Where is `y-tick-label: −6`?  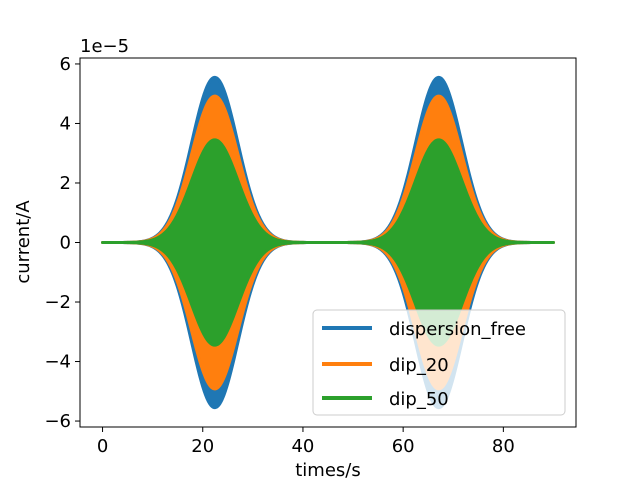
y-tick-label: −6 is located at coordinates (57, 421).